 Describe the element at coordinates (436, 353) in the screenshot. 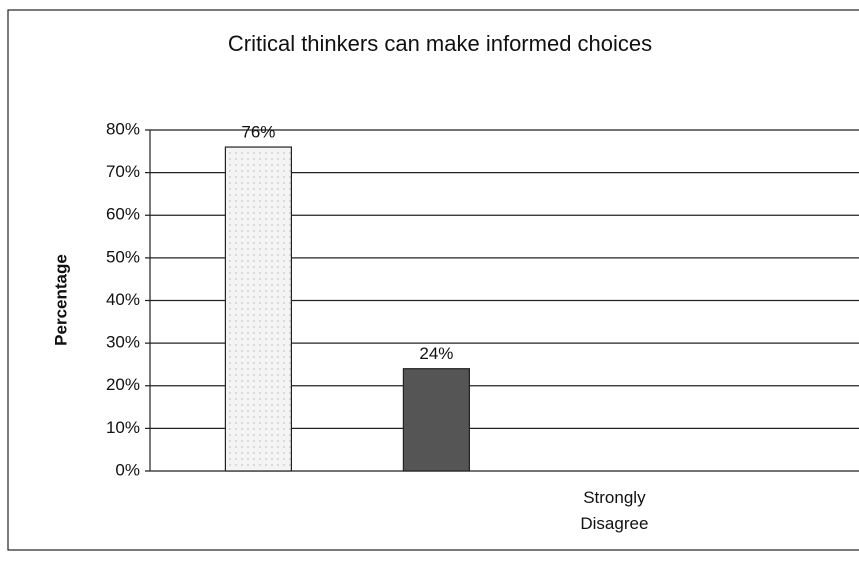

I see `data-label: 24%` at that location.